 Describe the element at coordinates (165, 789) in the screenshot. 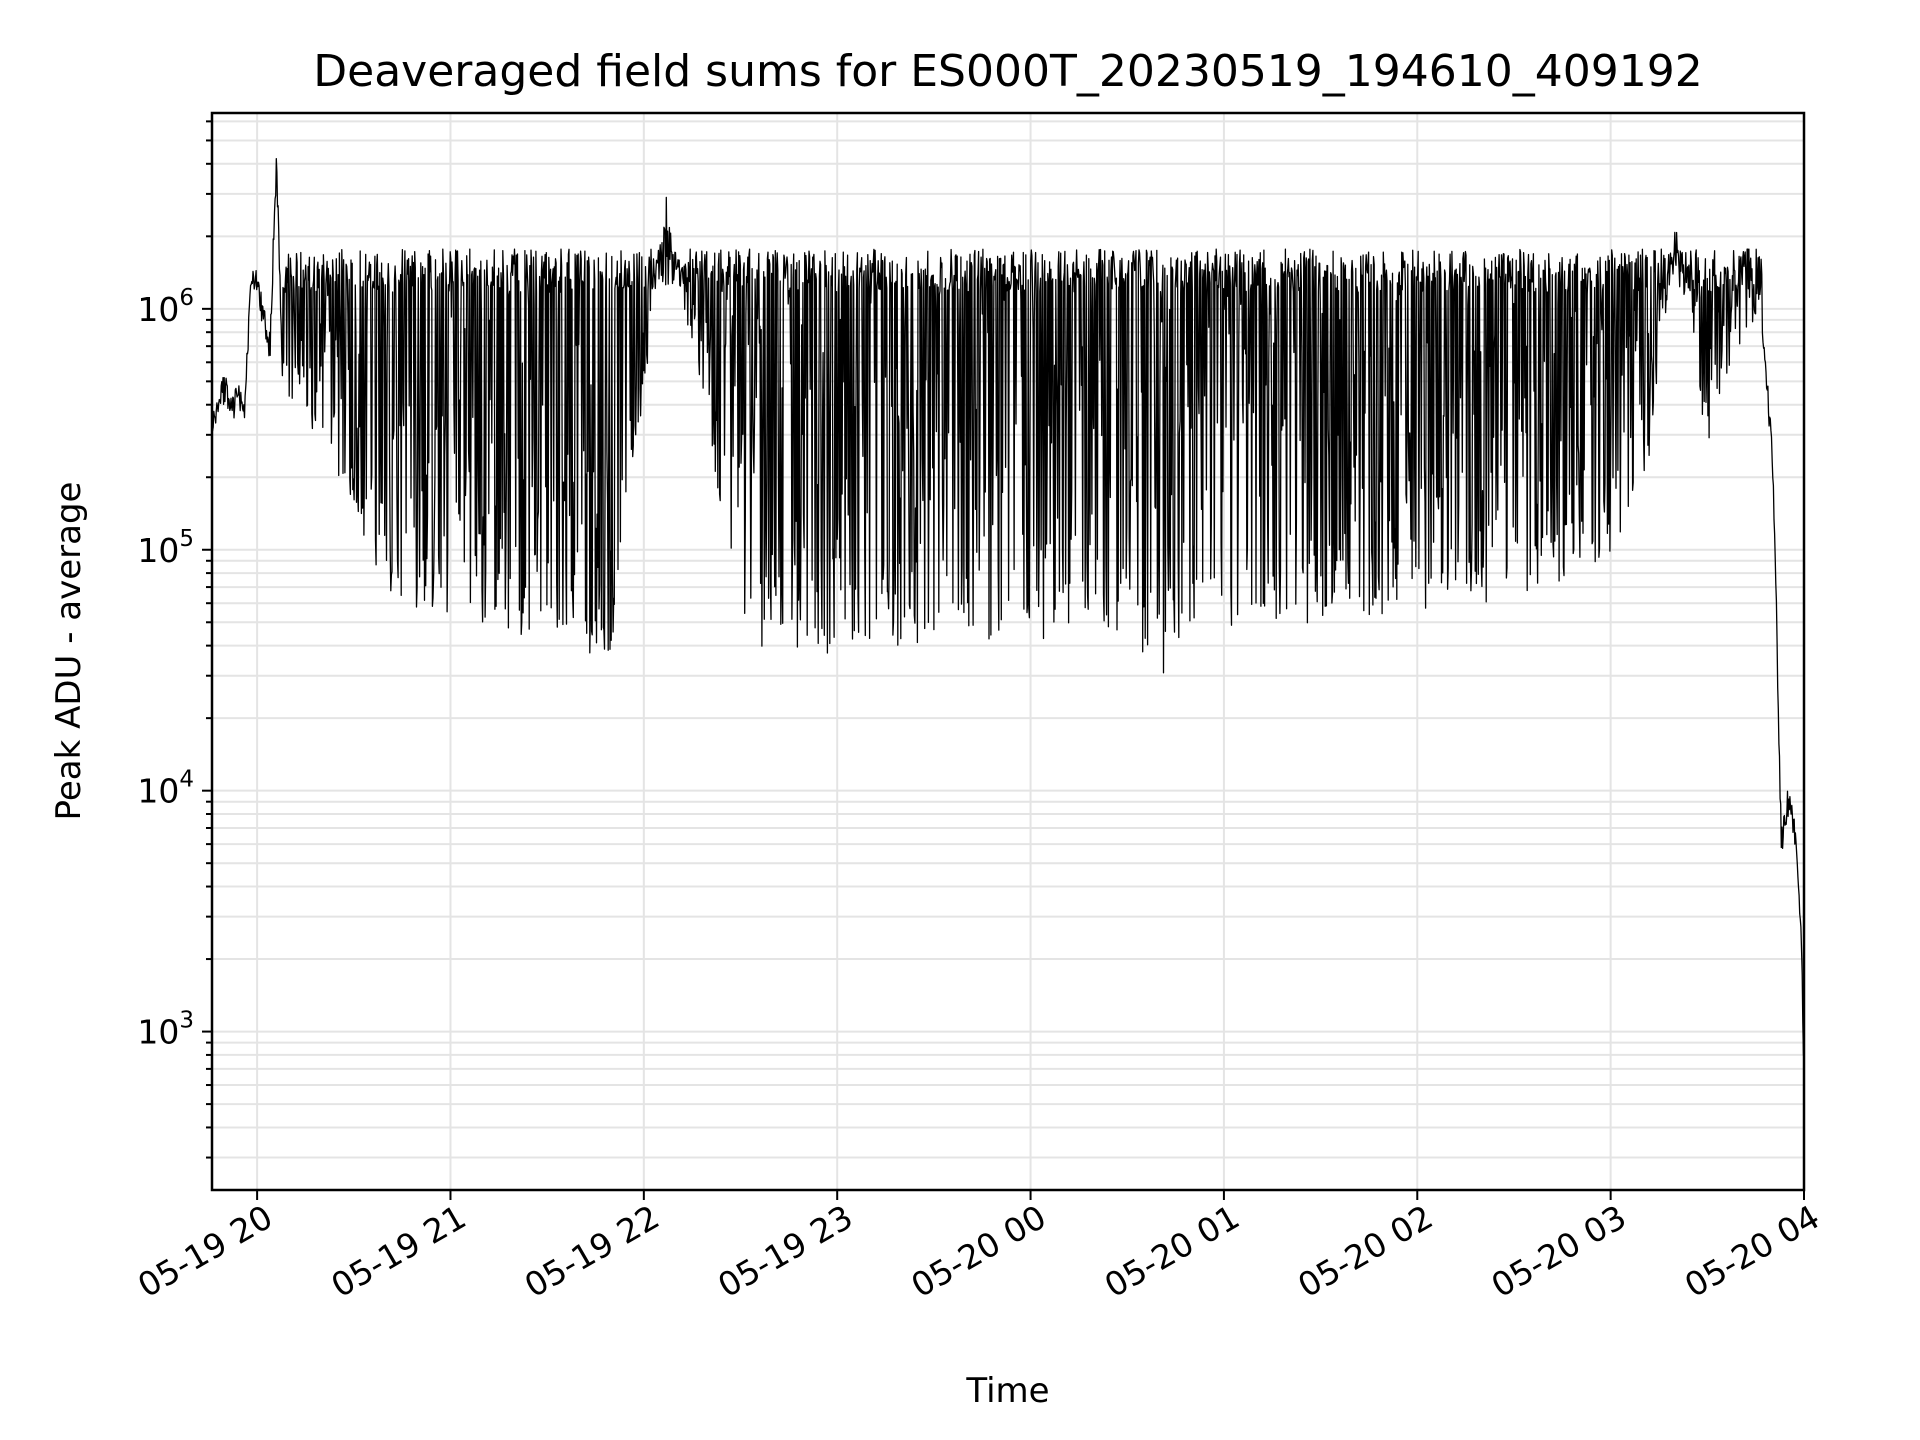

I see `y-tick-label: 10⁴` at that location.